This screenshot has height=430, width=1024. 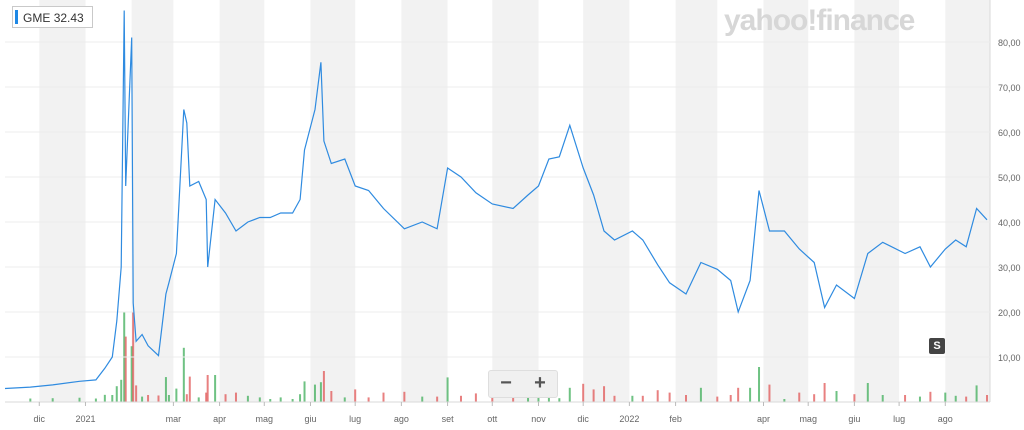 What do you see at coordinates (854, 419) in the screenshot?
I see `x-tick-label: giu` at bounding box center [854, 419].